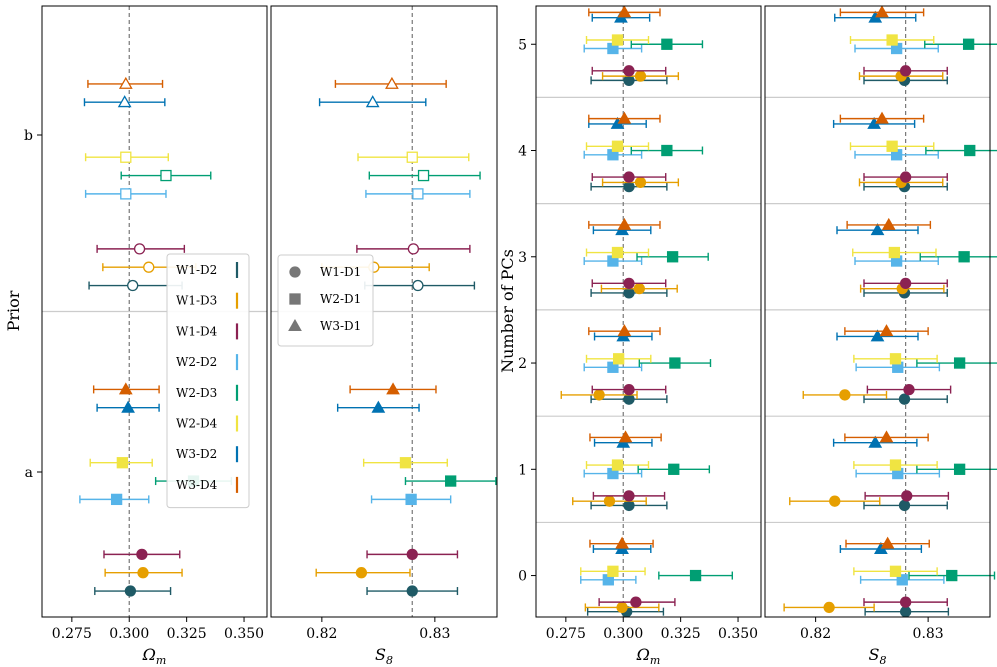 Image resolution: width=997 pixels, height=667 pixels. Describe the element at coordinates (522, 470) in the screenshot. I see `y-tick-label: 1` at that location.